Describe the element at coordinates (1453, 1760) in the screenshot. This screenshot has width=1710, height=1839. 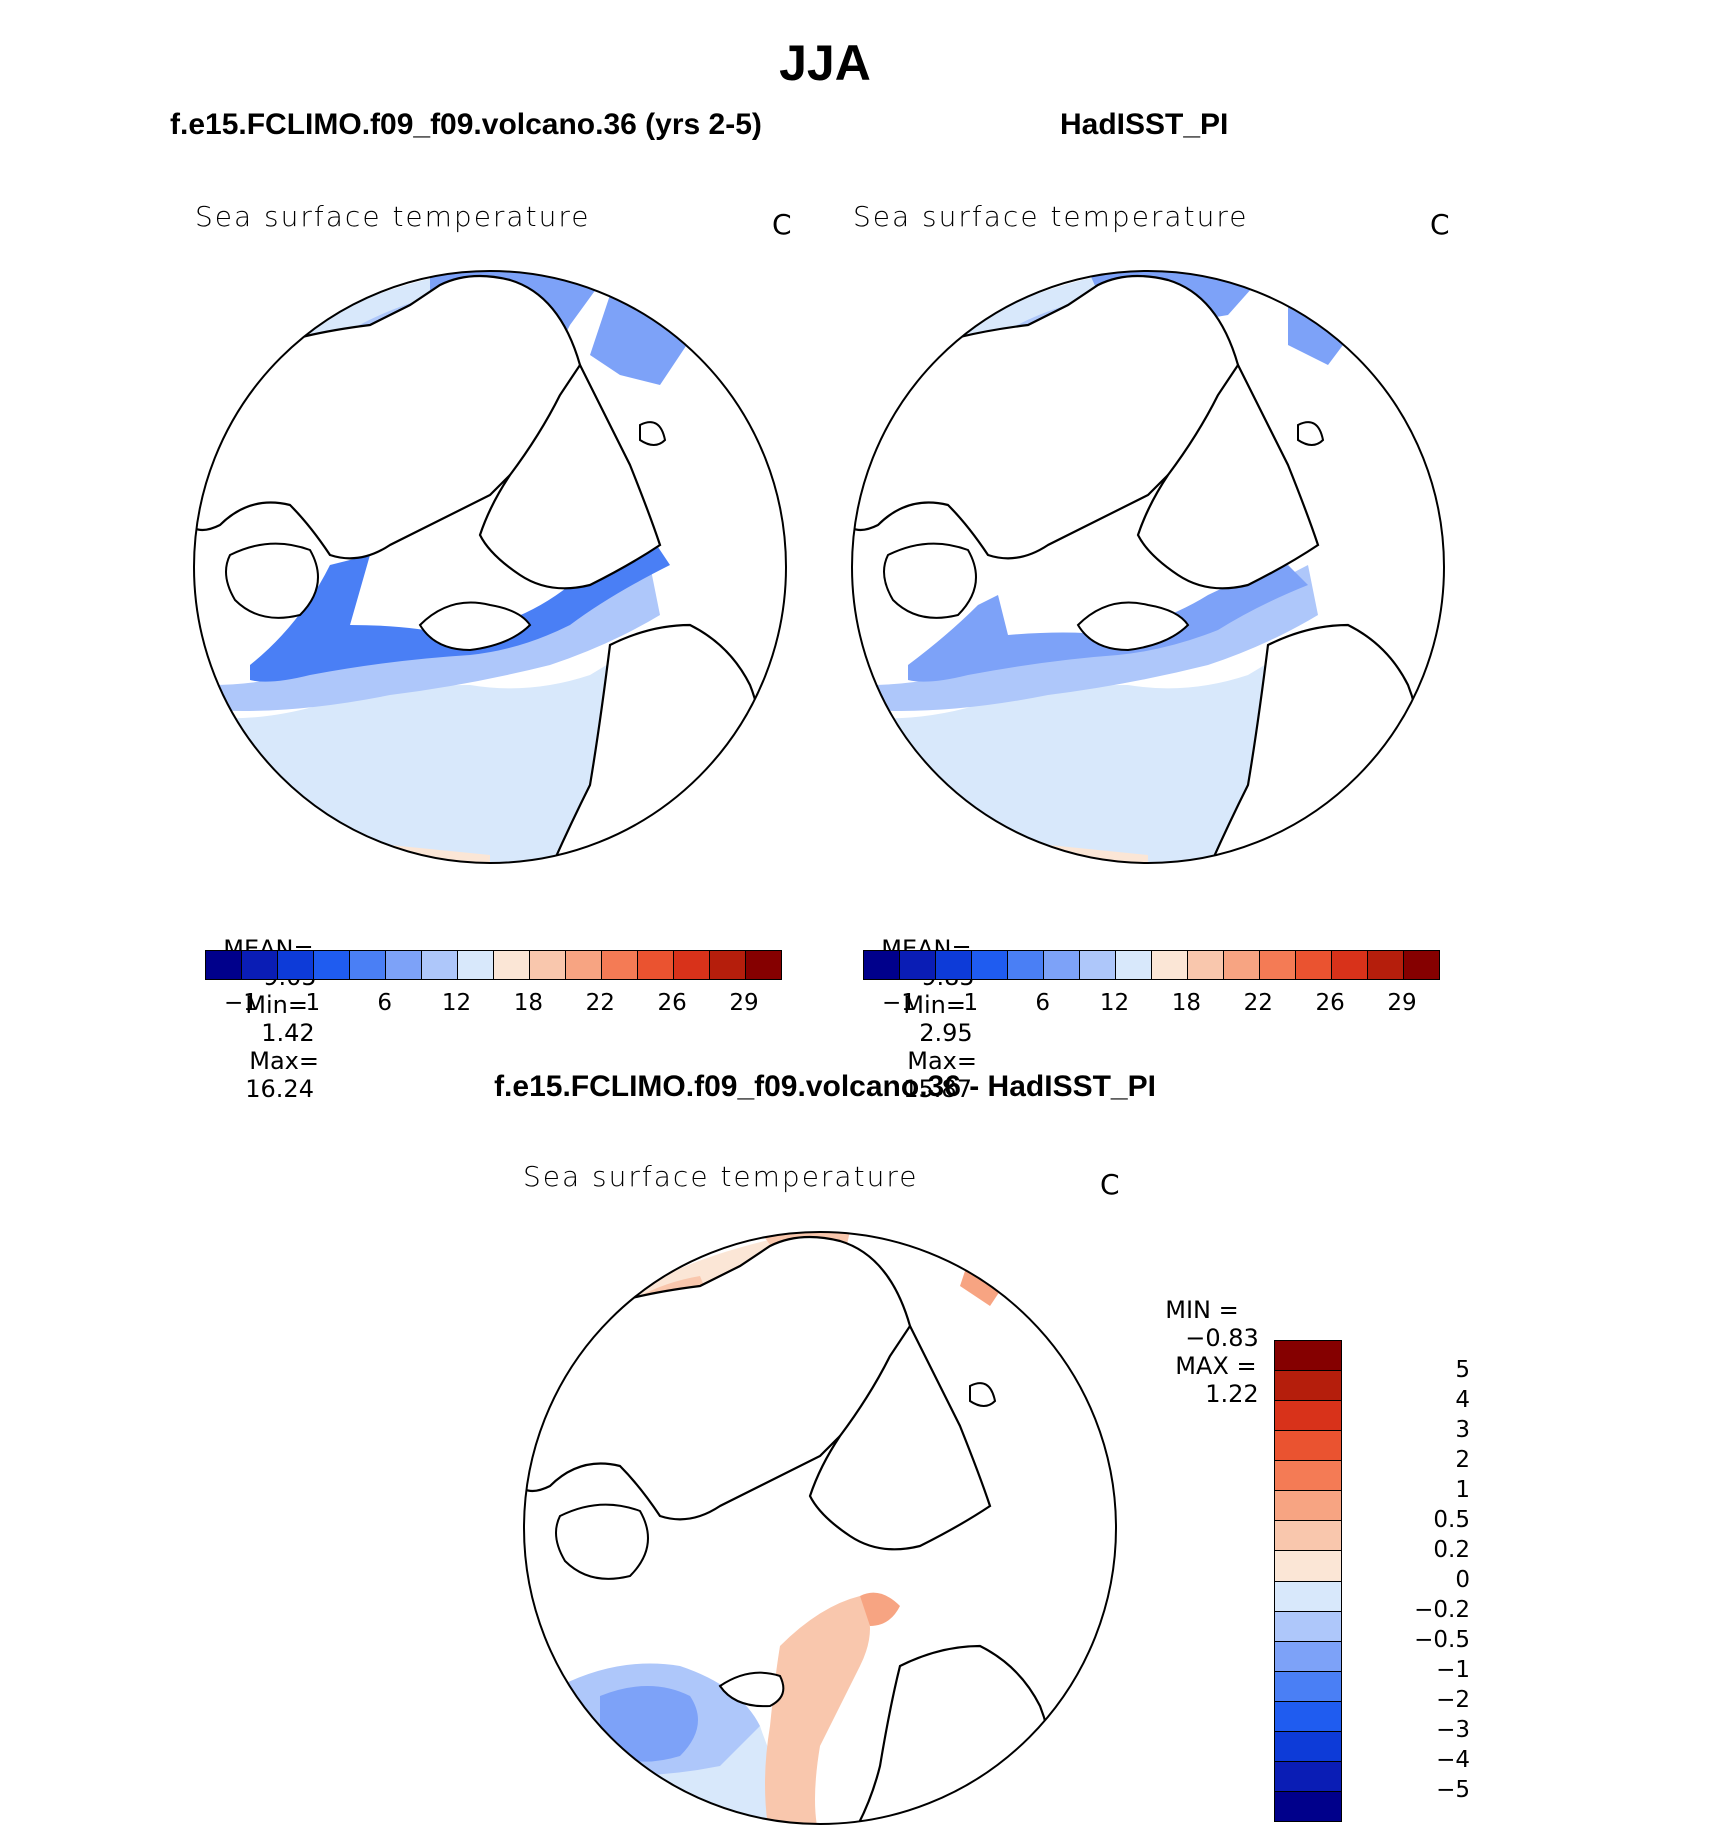
I see `colorbar-tick-label: −4` at that location.